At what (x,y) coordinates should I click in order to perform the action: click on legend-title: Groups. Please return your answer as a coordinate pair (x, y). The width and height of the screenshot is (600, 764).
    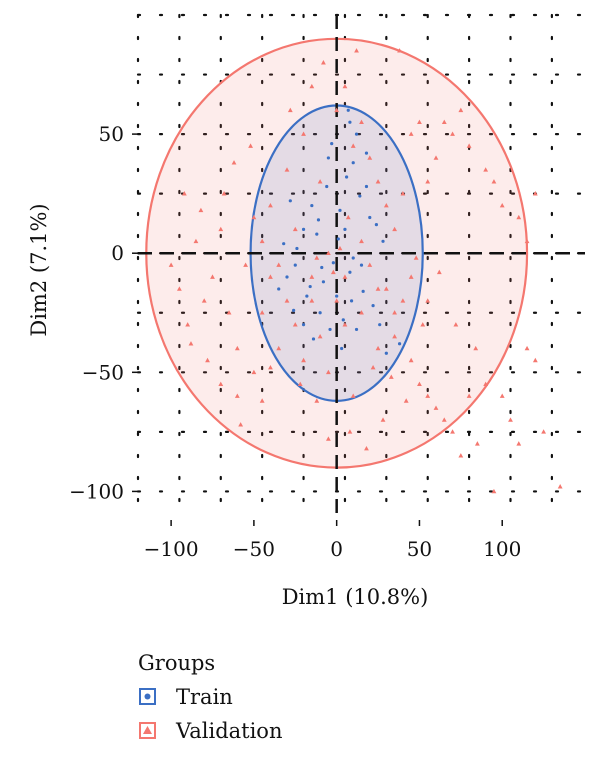
    Looking at the image, I should click on (176, 663).